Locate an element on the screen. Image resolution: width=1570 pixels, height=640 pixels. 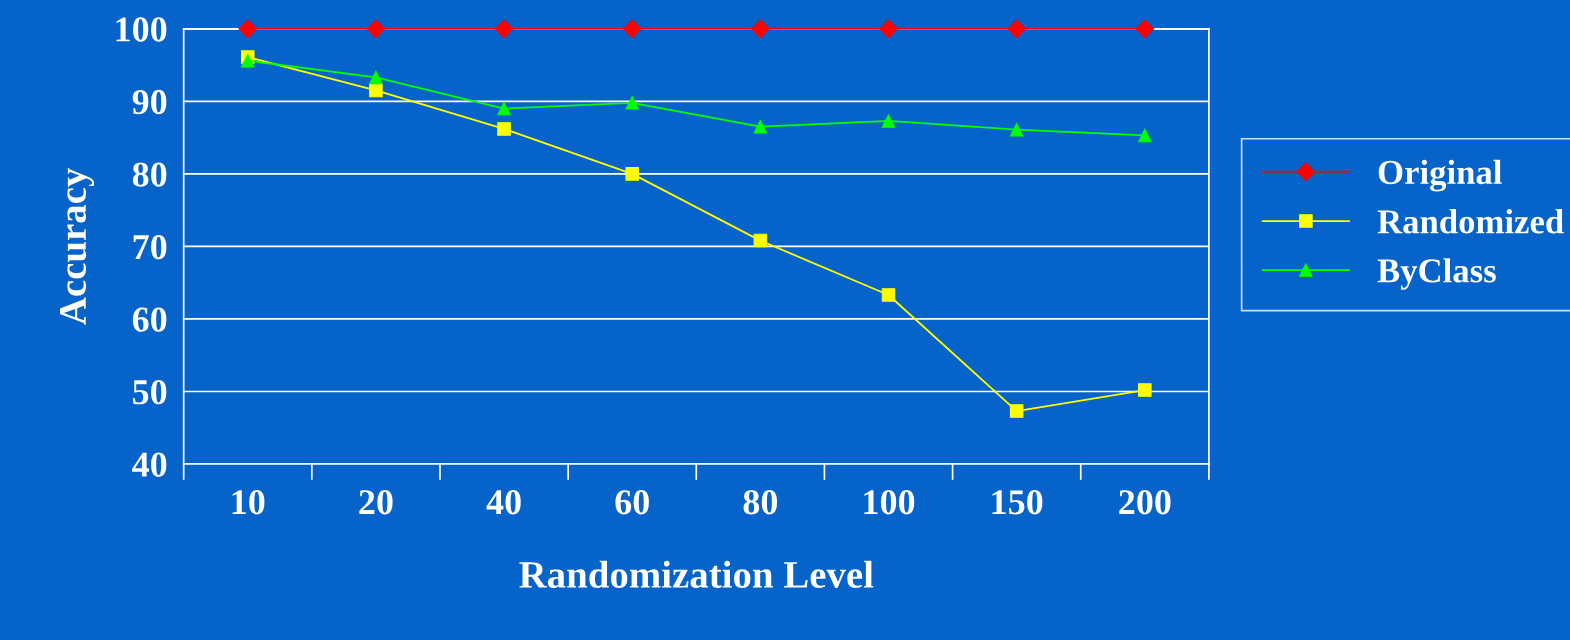
x-tick-label: 40 is located at coordinates (503, 502).